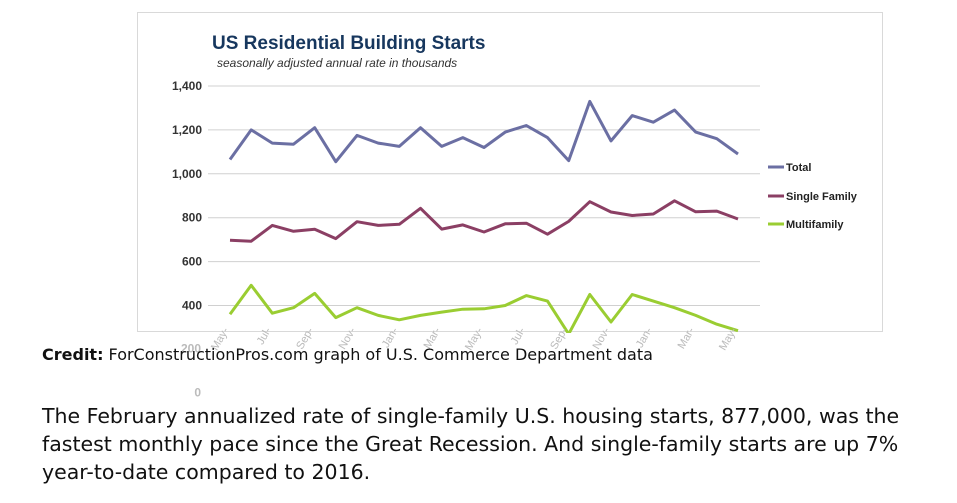 The image size is (957, 503). Describe the element at coordinates (187, 86) in the screenshot. I see `y-tick-label: 1,400` at that location.